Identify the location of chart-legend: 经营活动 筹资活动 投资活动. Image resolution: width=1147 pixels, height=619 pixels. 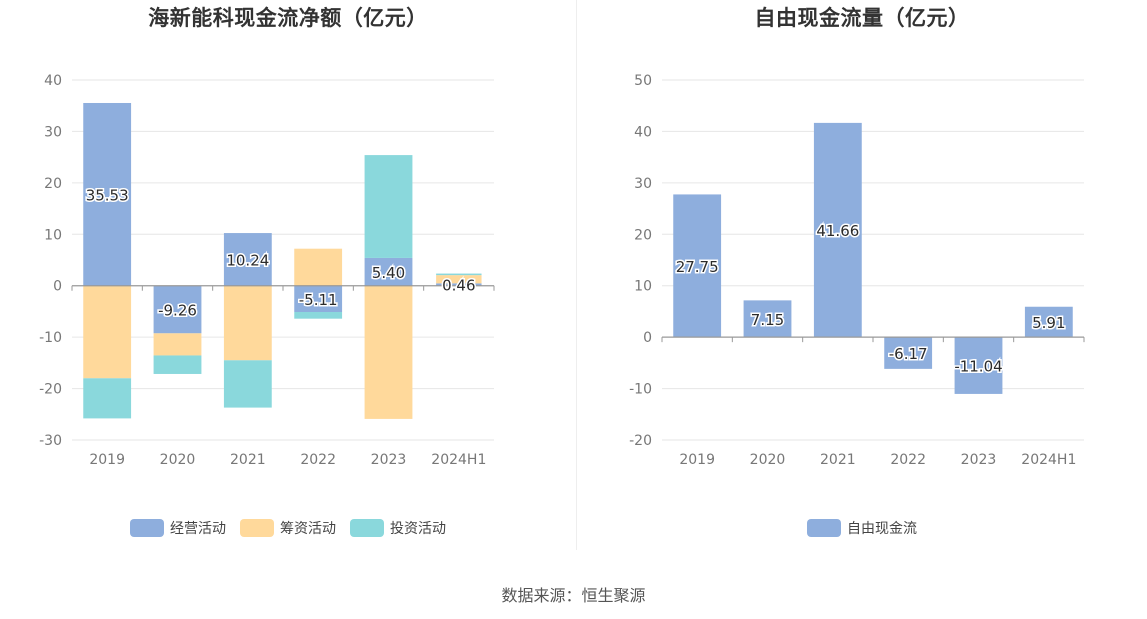
(288, 528).